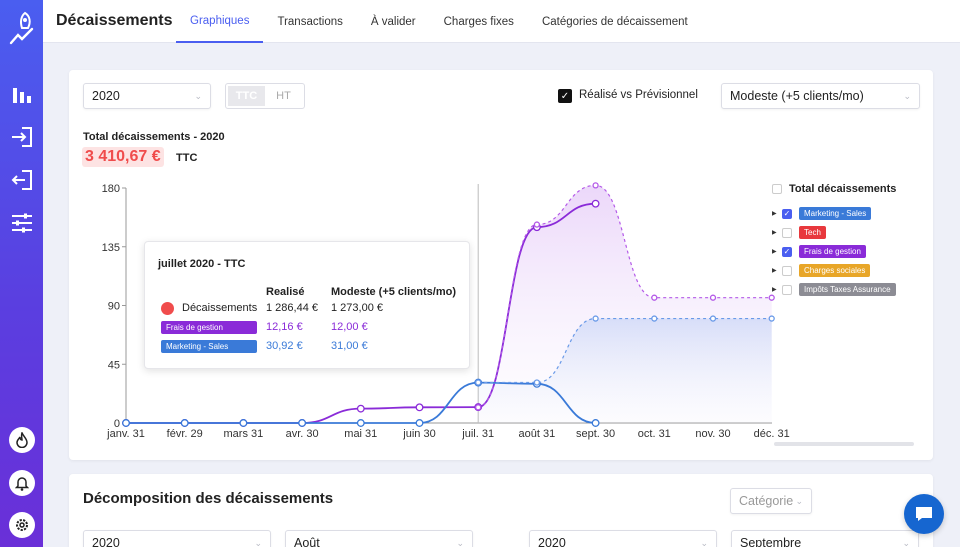 This screenshot has height=547, width=960. What do you see at coordinates (21, 525) in the screenshot?
I see `gear-icon` at bounding box center [21, 525].